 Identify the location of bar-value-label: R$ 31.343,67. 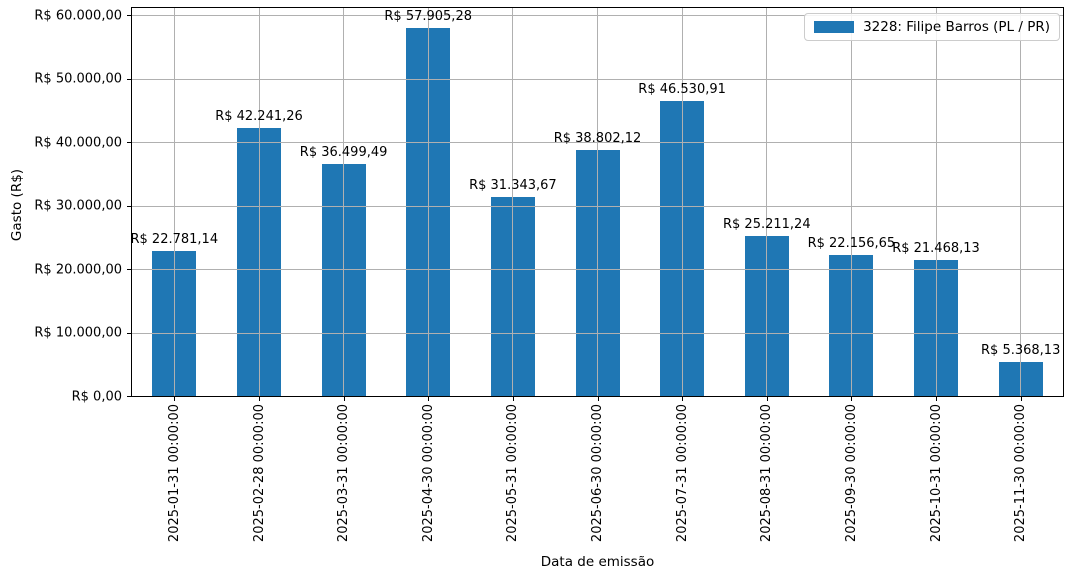
(513, 186).